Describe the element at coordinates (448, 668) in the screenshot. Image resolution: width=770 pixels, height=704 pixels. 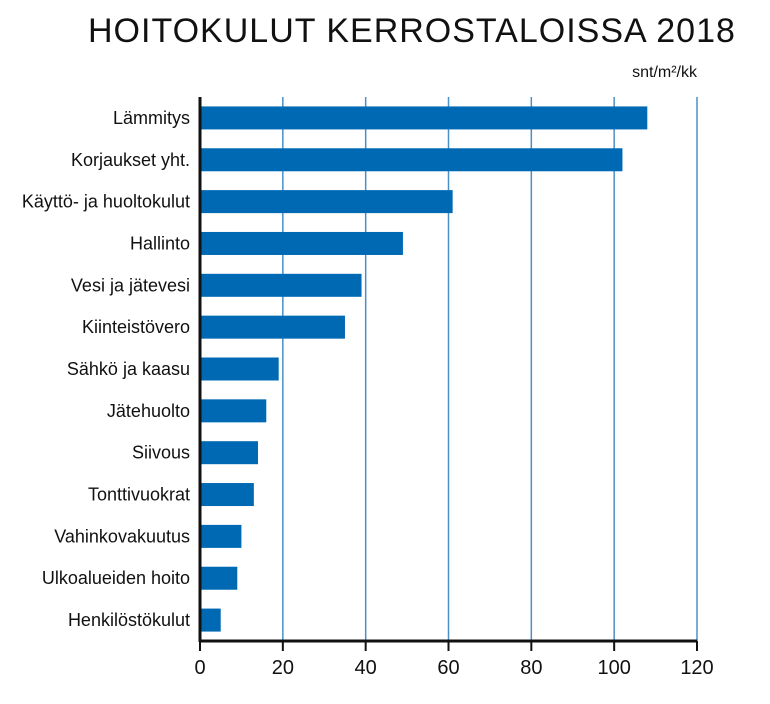
I see `x-tick-label: 60` at that location.